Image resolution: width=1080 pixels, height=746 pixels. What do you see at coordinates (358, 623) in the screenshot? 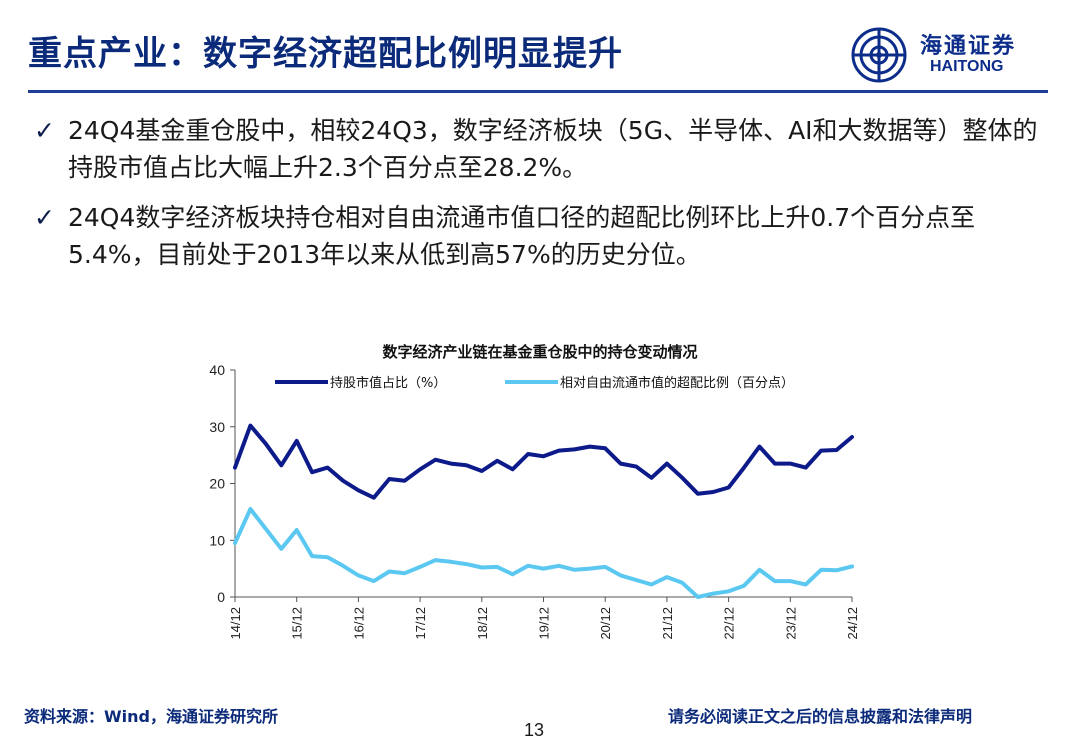
I see `x-tick-label: 16/12` at bounding box center [358, 623].